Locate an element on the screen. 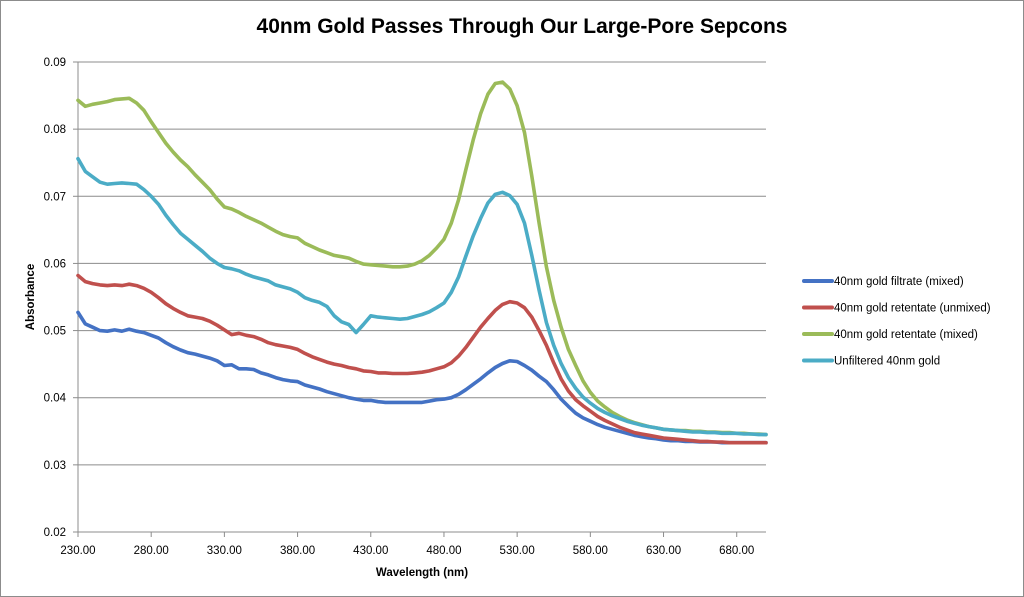 The height and width of the screenshot is (597, 1024). y-axis-label: Absorbance is located at coordinates (31, 297).